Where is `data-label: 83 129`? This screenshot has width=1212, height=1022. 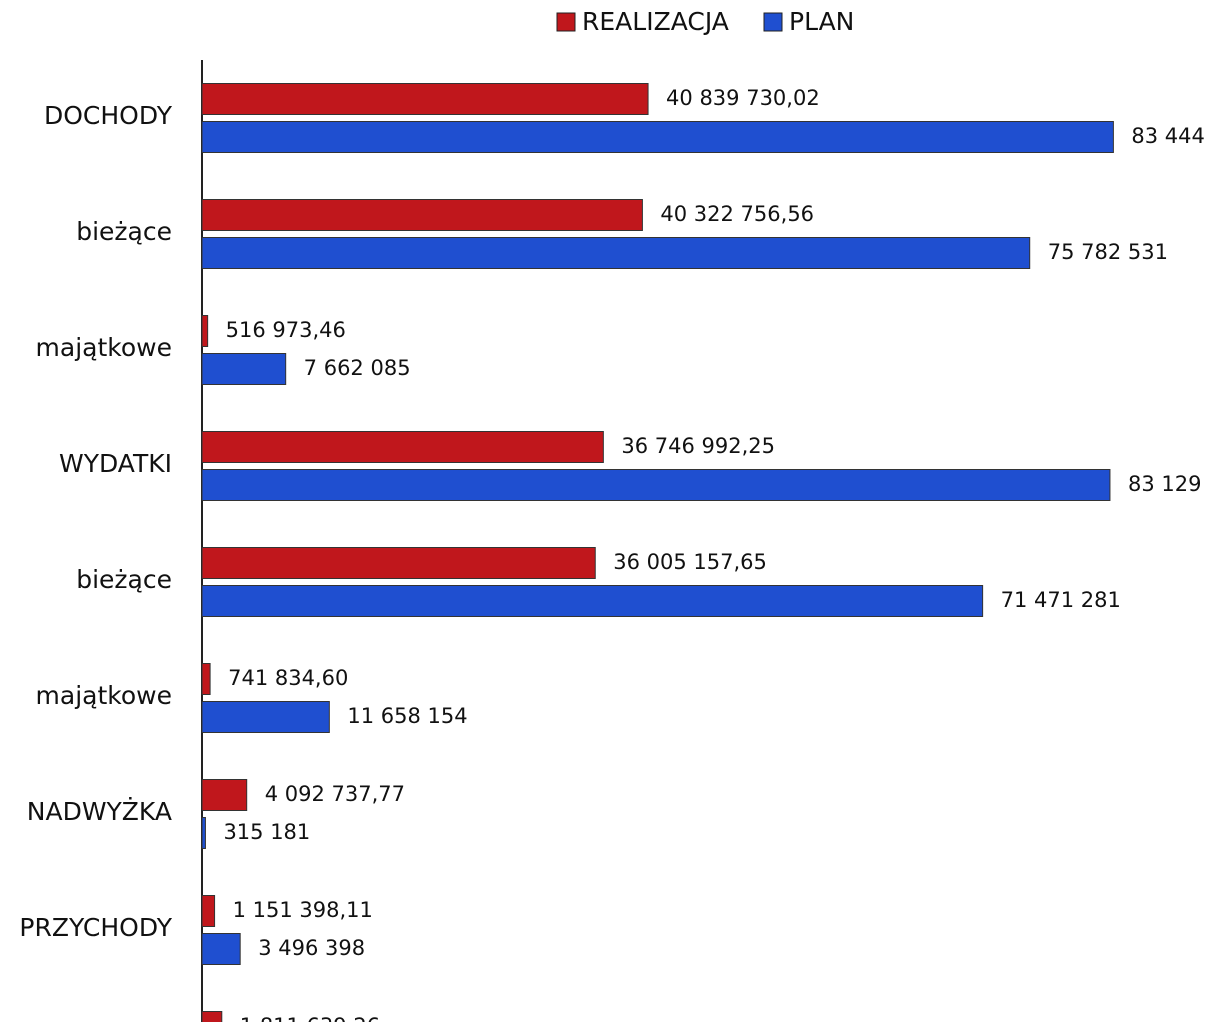 data-label: 83 129 is located at coordinates (1164, 484).